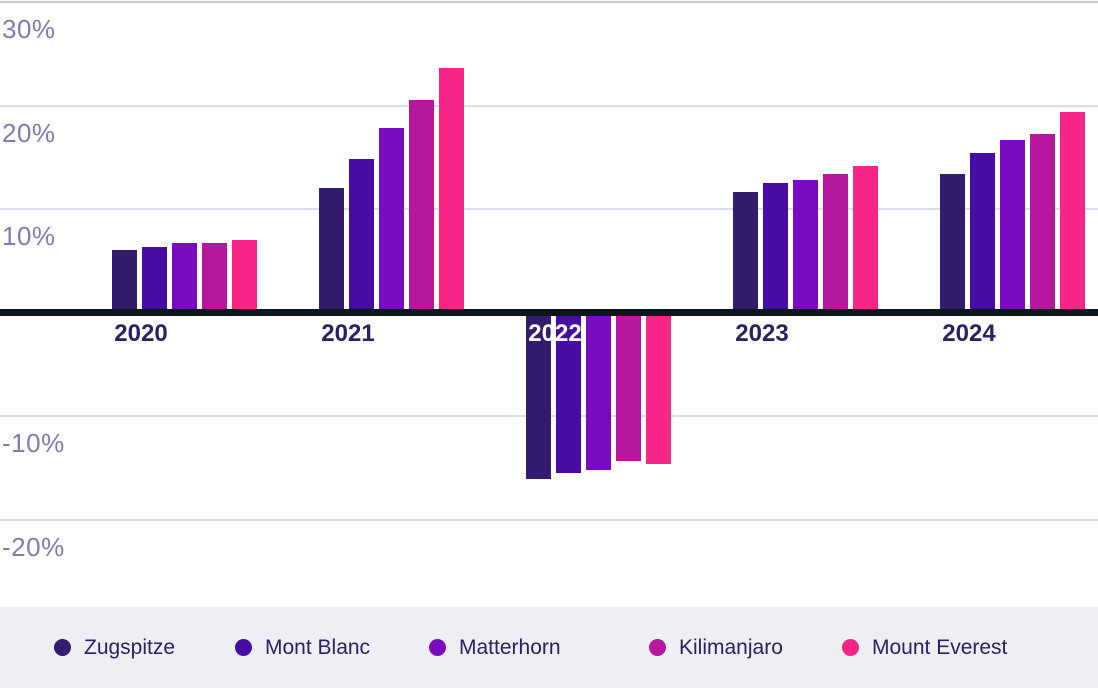 The image size is (1098, 688). I want to click on legend-item-mont-blanc: Mont Blanc, so click(302, 647).